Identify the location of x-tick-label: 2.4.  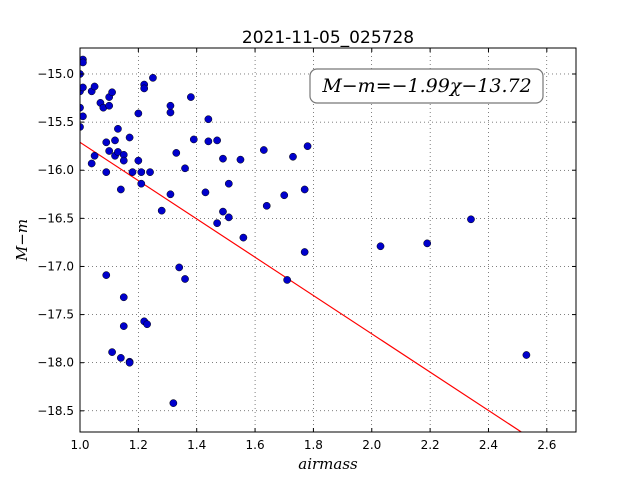
(488, 445).